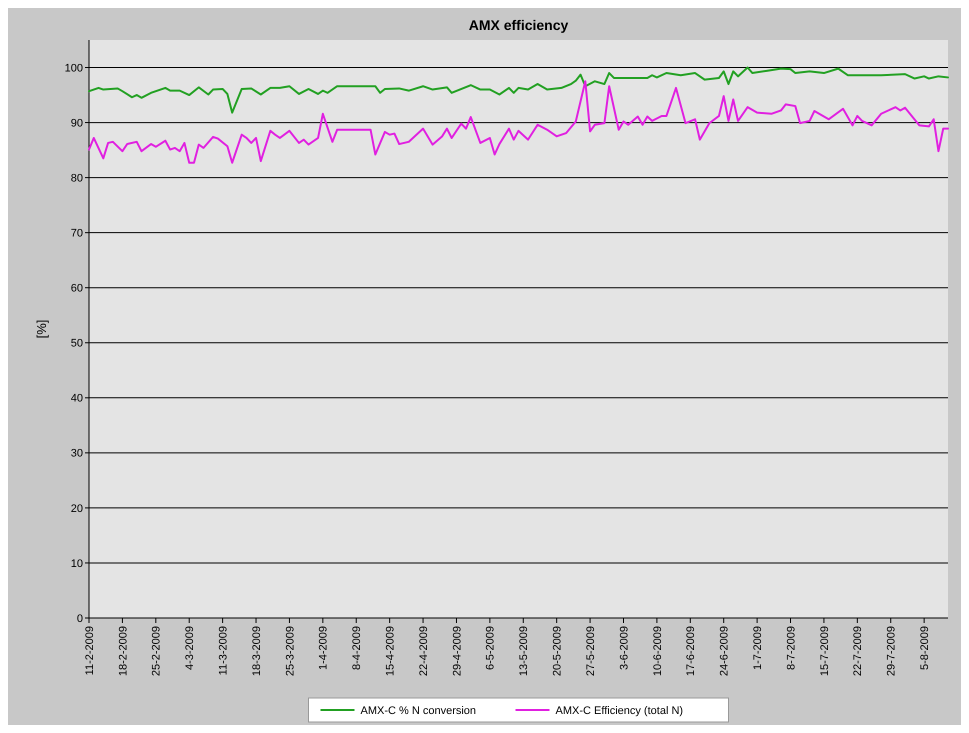 The height and width of the screenshot is (733, 969). What do you see at coordinates (90, 651) in the screenshot?
I see `x-tick-label: 11-2-2009` at bounding box center [90, 651].